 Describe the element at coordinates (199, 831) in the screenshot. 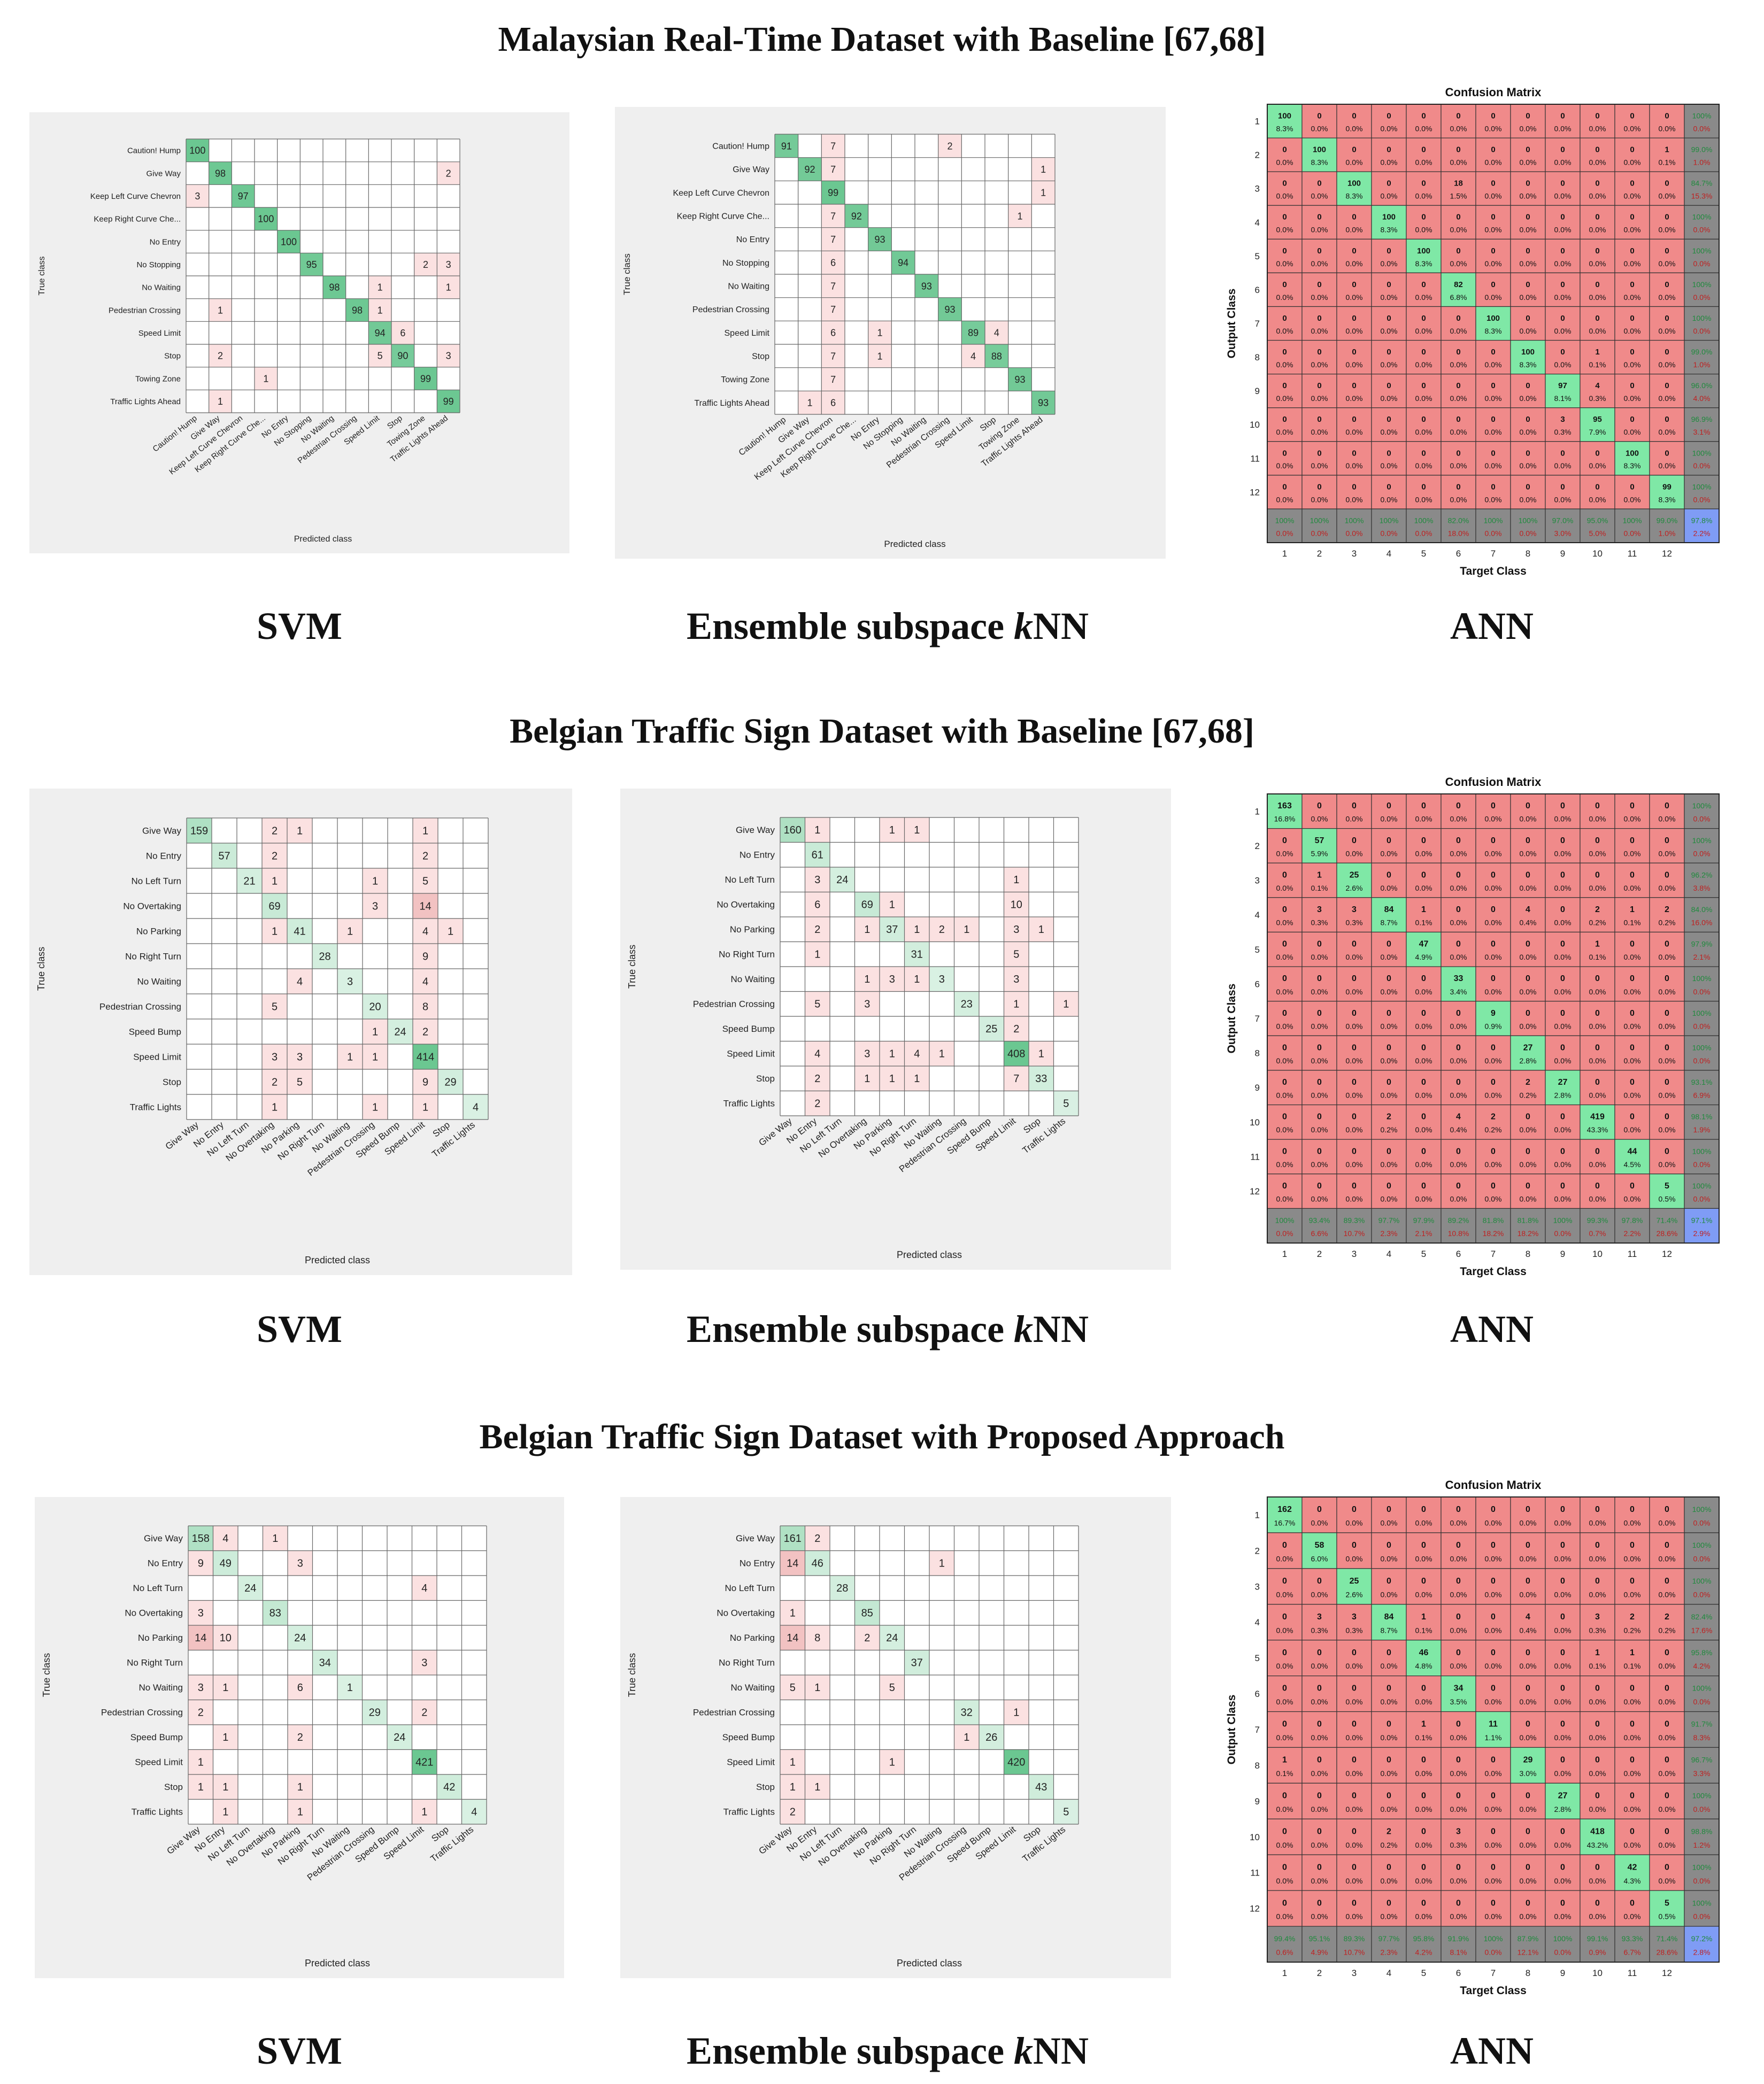

I see `cell-value: 159` at that location.